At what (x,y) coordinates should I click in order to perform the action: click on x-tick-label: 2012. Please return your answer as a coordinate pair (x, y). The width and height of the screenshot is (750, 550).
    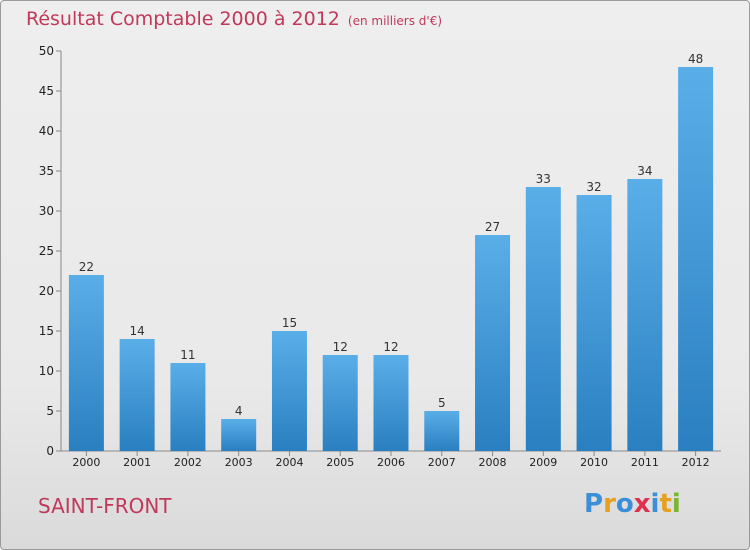
    Looking at the image, I should click on (696, 462).